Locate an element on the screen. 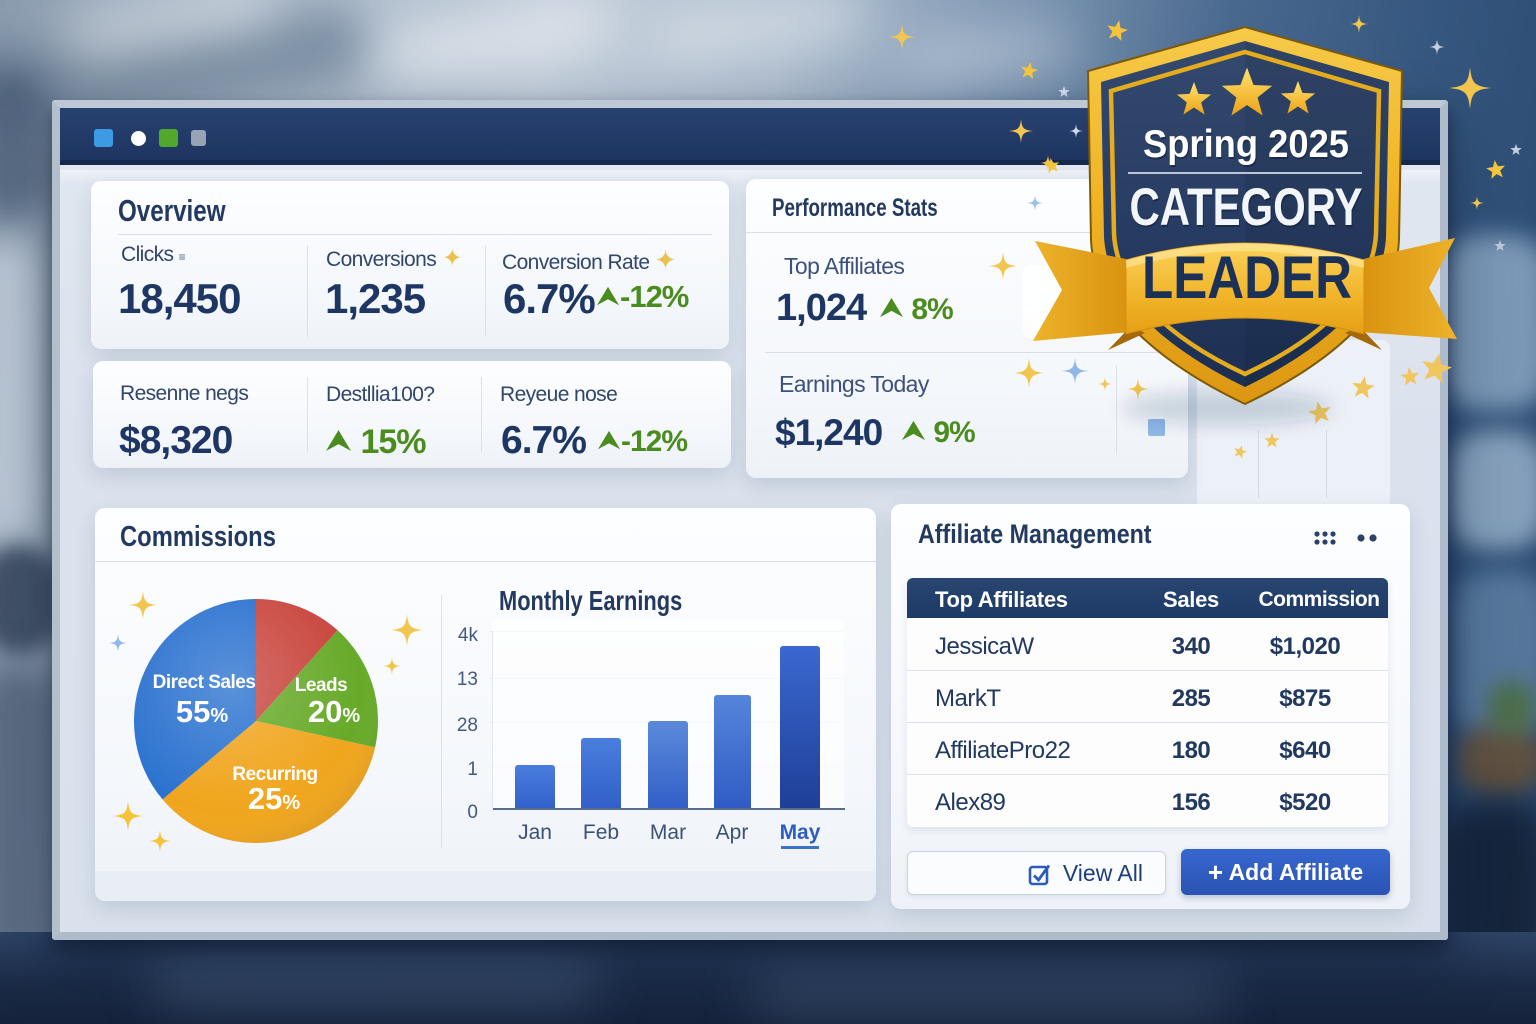 The height and width of the screenshot is (1024, 1536). svg-text: Recurring is located at coordinates (274, 774).